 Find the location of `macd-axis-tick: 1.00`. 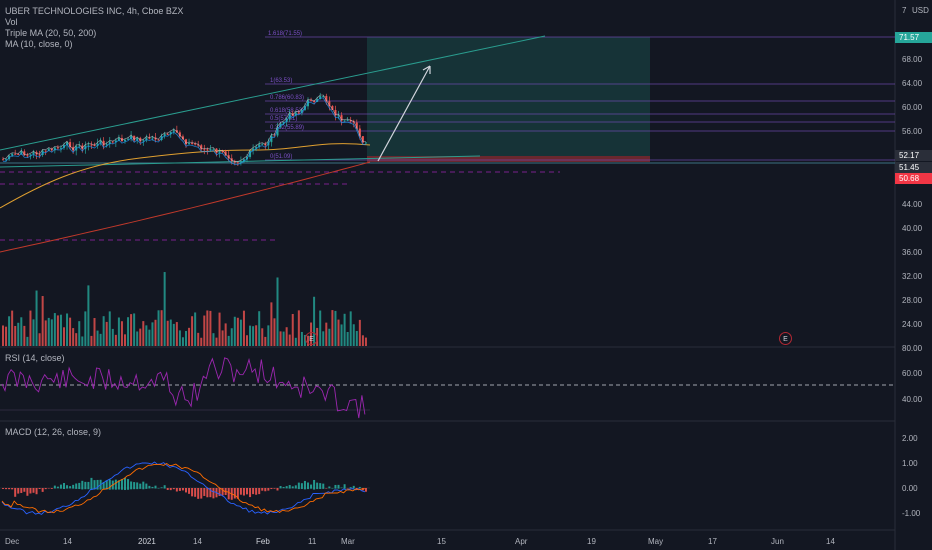

macd-axis-tick: 1.00 is located at coordinates (910, 463).